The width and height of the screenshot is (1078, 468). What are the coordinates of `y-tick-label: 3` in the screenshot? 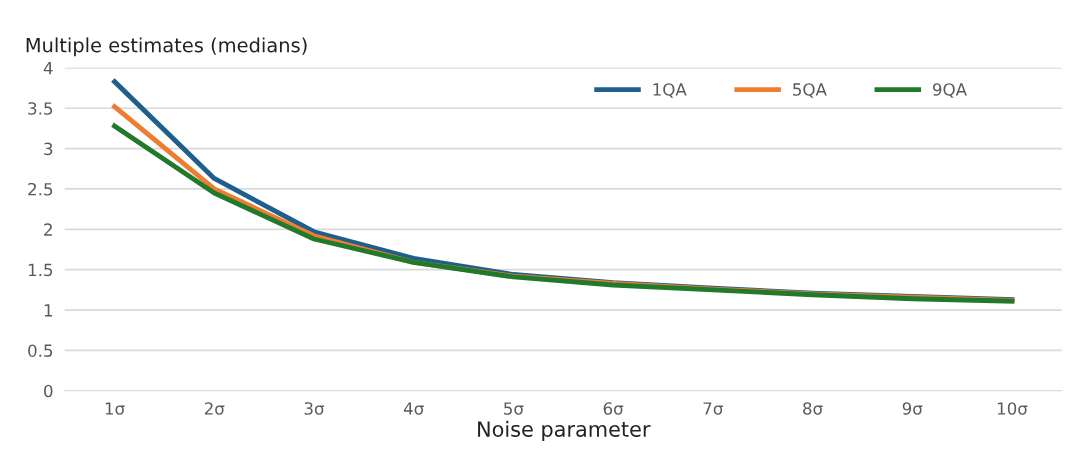 It's located at (48, 149).